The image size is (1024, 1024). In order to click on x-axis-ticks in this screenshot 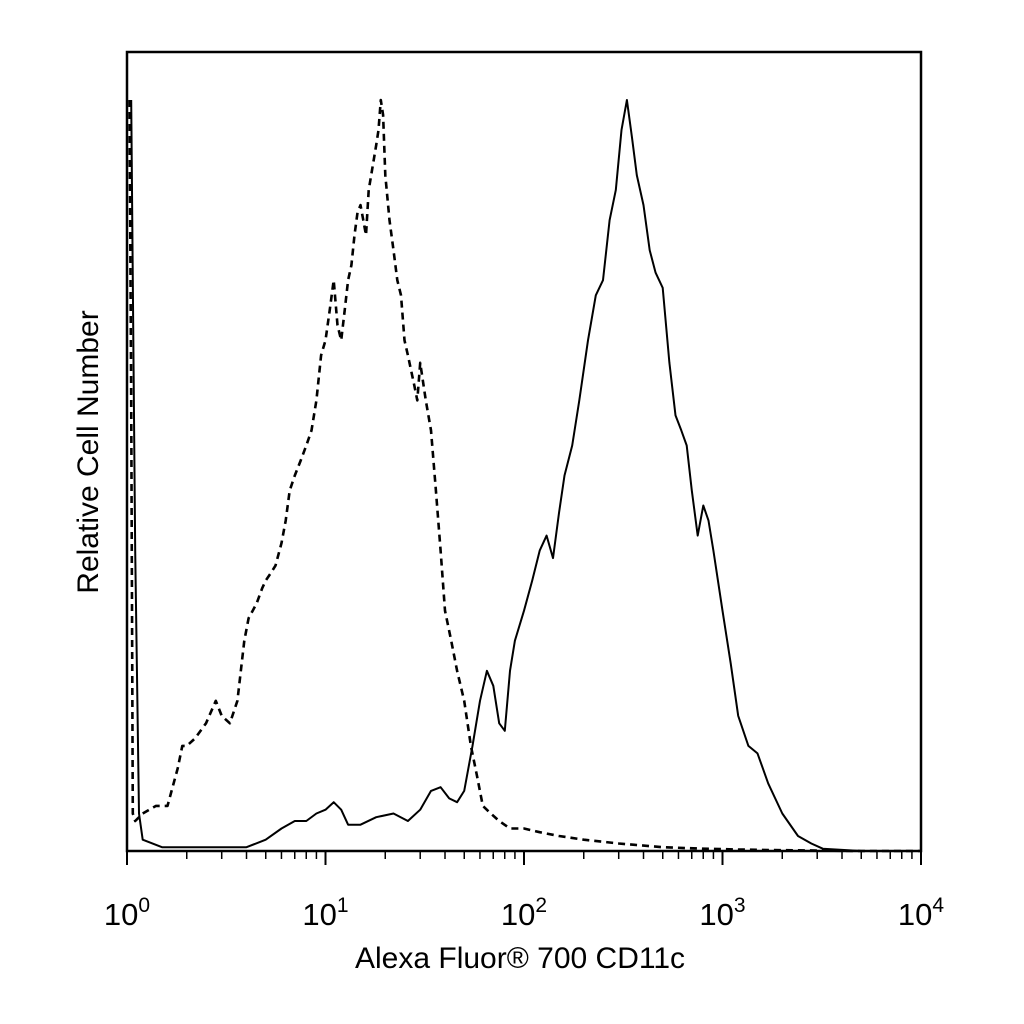, I will do `click(524, 858)`.